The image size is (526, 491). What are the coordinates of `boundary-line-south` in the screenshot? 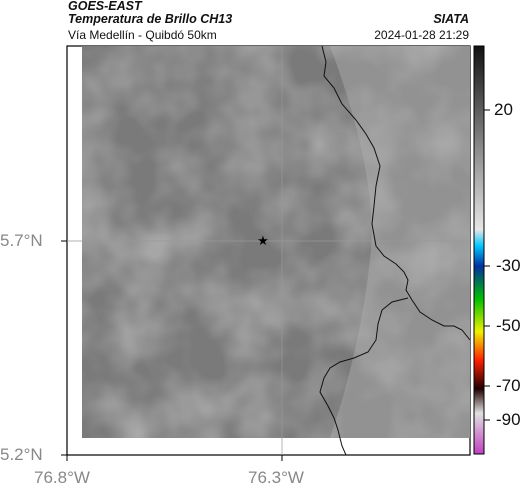 It's located at (364, 376).